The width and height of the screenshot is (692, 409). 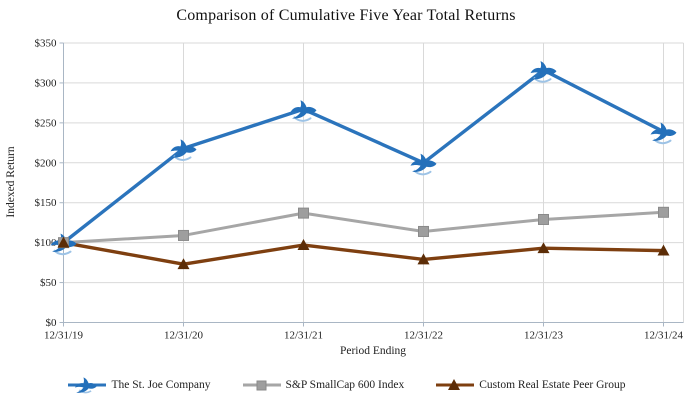 I want to click on y-tick-label: $150, so click(x=46, y=203).